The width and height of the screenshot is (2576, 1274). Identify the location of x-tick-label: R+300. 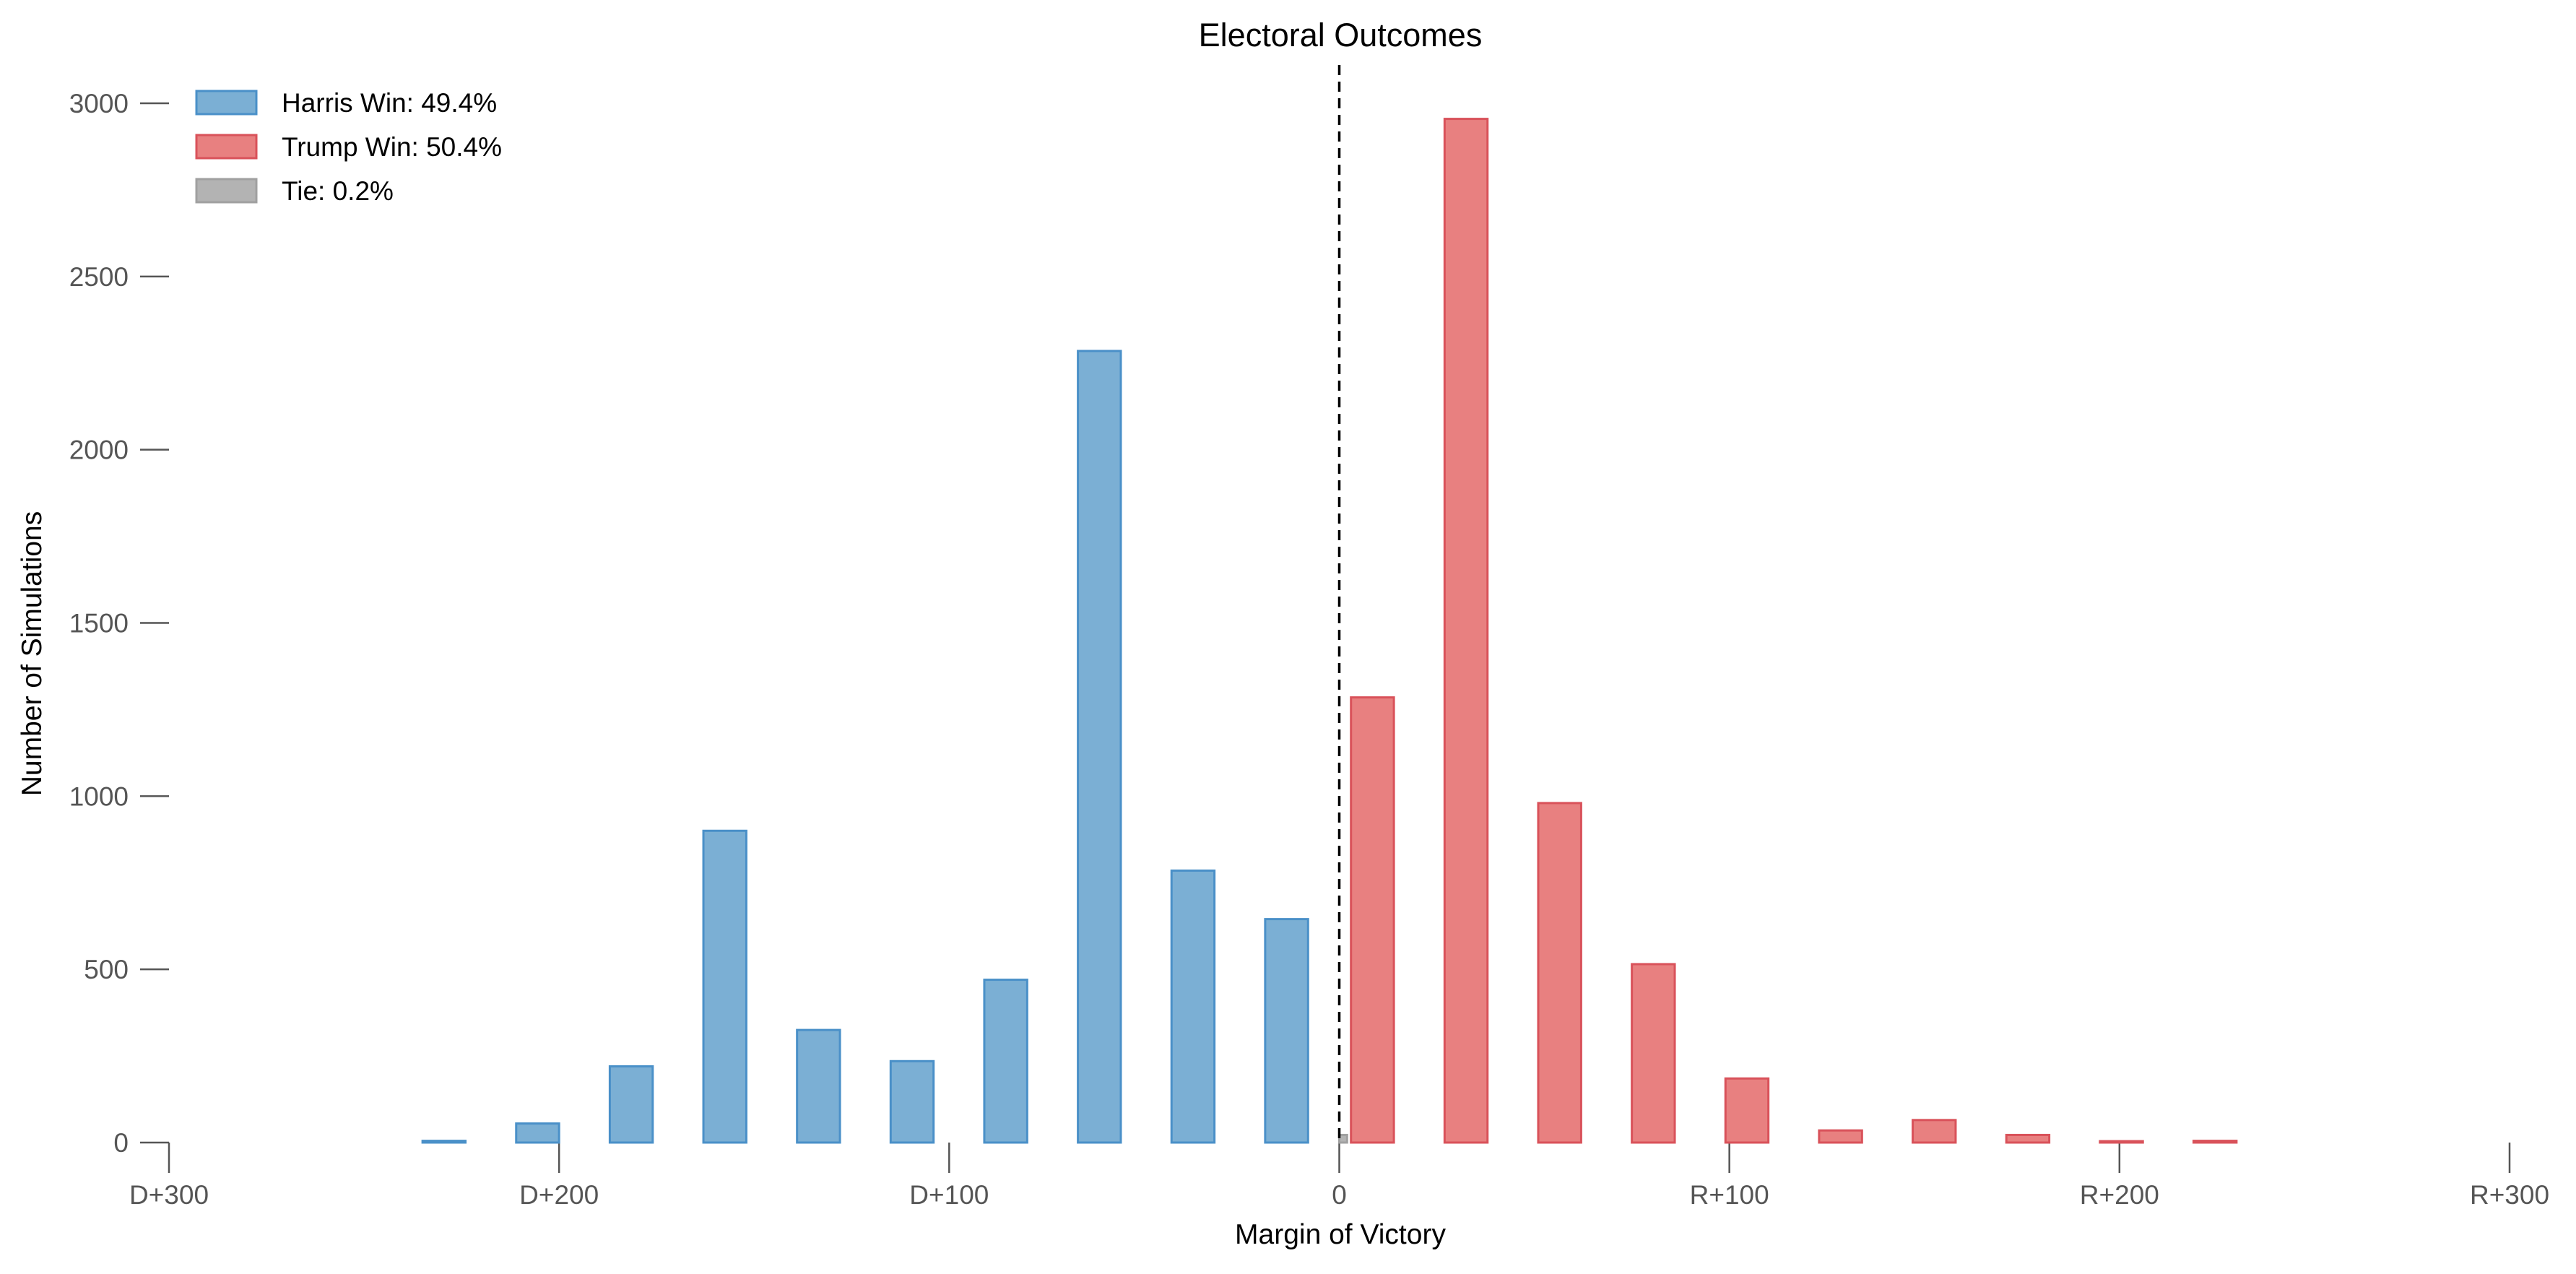
(2509, 1195).